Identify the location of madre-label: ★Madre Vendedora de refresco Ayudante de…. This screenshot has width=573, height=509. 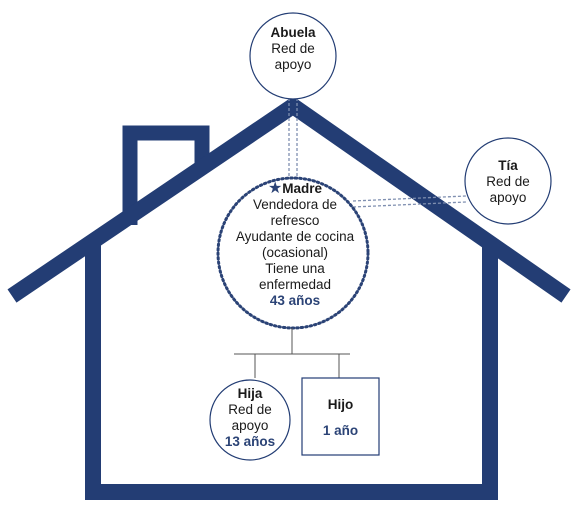
(295, 245).